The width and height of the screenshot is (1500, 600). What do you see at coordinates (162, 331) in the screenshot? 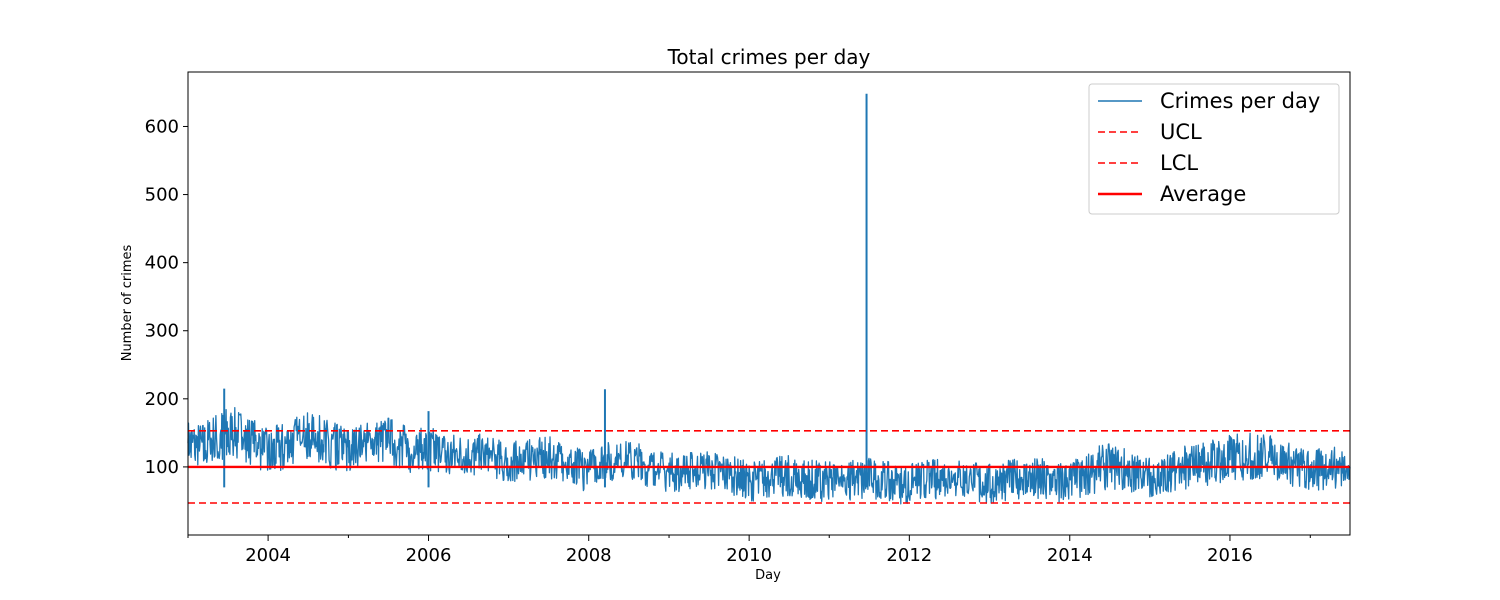
I see `y-tick-label: 300` at bounding box center [162, 331].